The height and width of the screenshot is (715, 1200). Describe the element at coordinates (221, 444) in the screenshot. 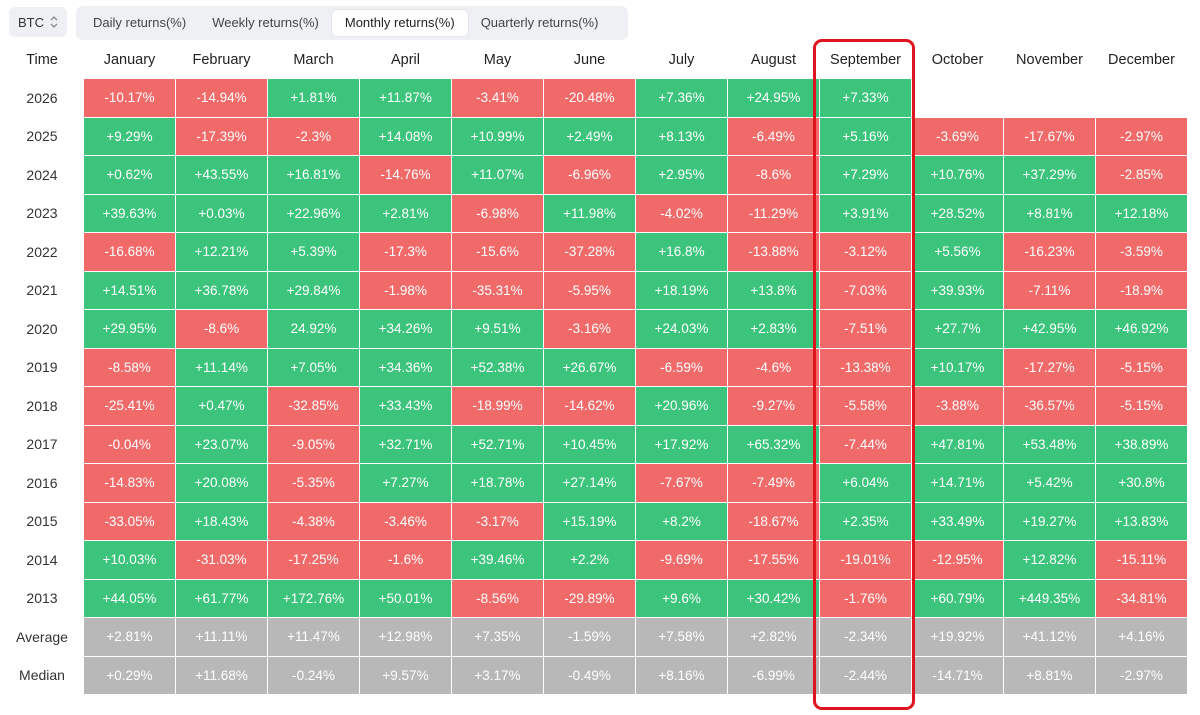

I see `return-cell: +23.07%` at that location.